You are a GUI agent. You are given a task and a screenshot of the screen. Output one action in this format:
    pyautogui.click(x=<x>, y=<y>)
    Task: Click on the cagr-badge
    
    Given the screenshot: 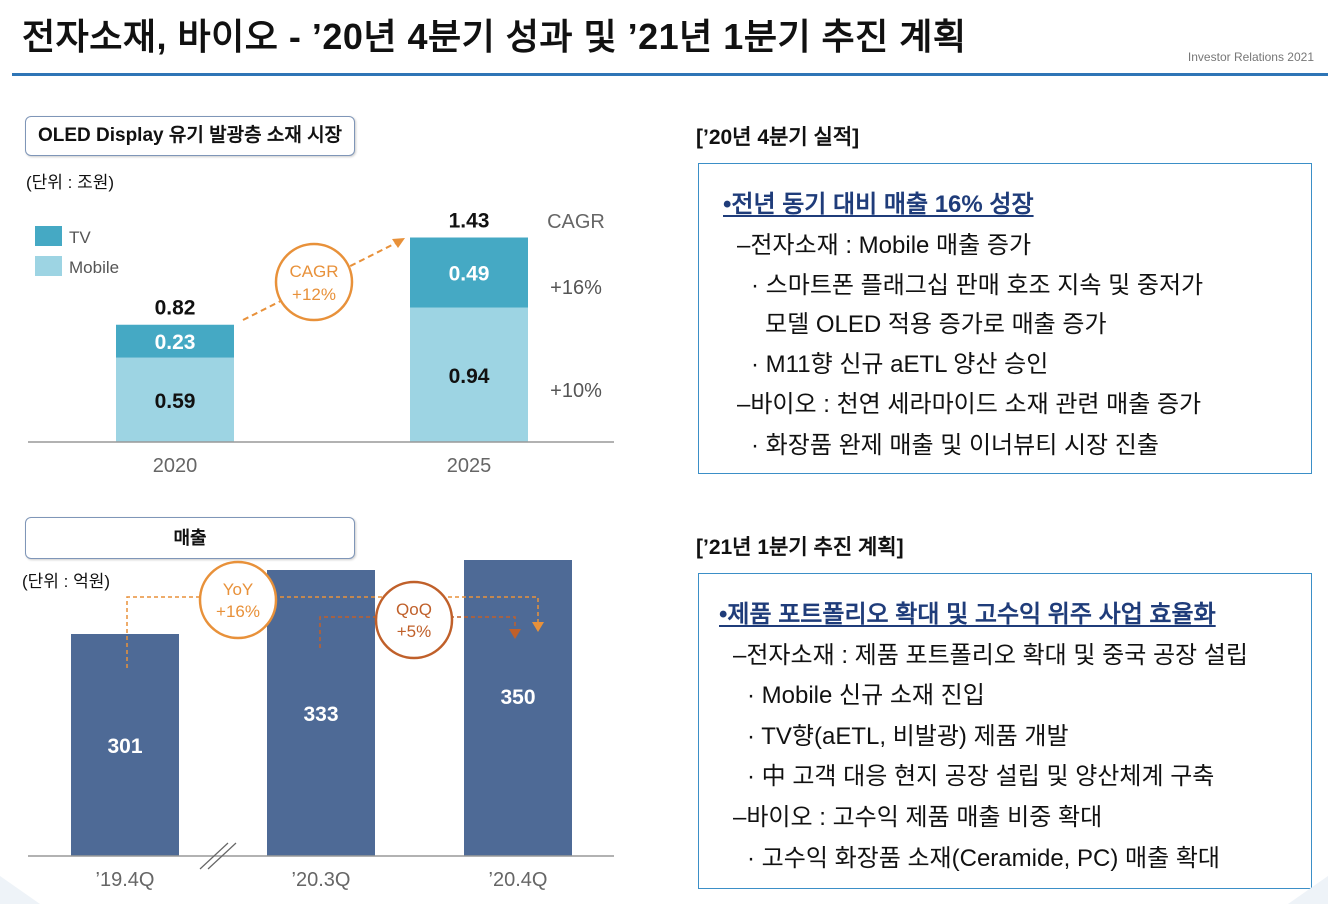 What is the action you would take?
    pyautogui.click(x=314, y=282)
    